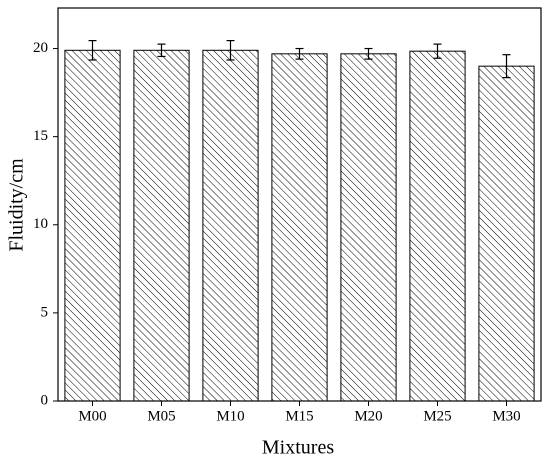 The width and height of the screenshot is (550, 464). Describe the element at coordinates (40, 136) in the screenshot. I see `y-tick-label: 15` at that location.